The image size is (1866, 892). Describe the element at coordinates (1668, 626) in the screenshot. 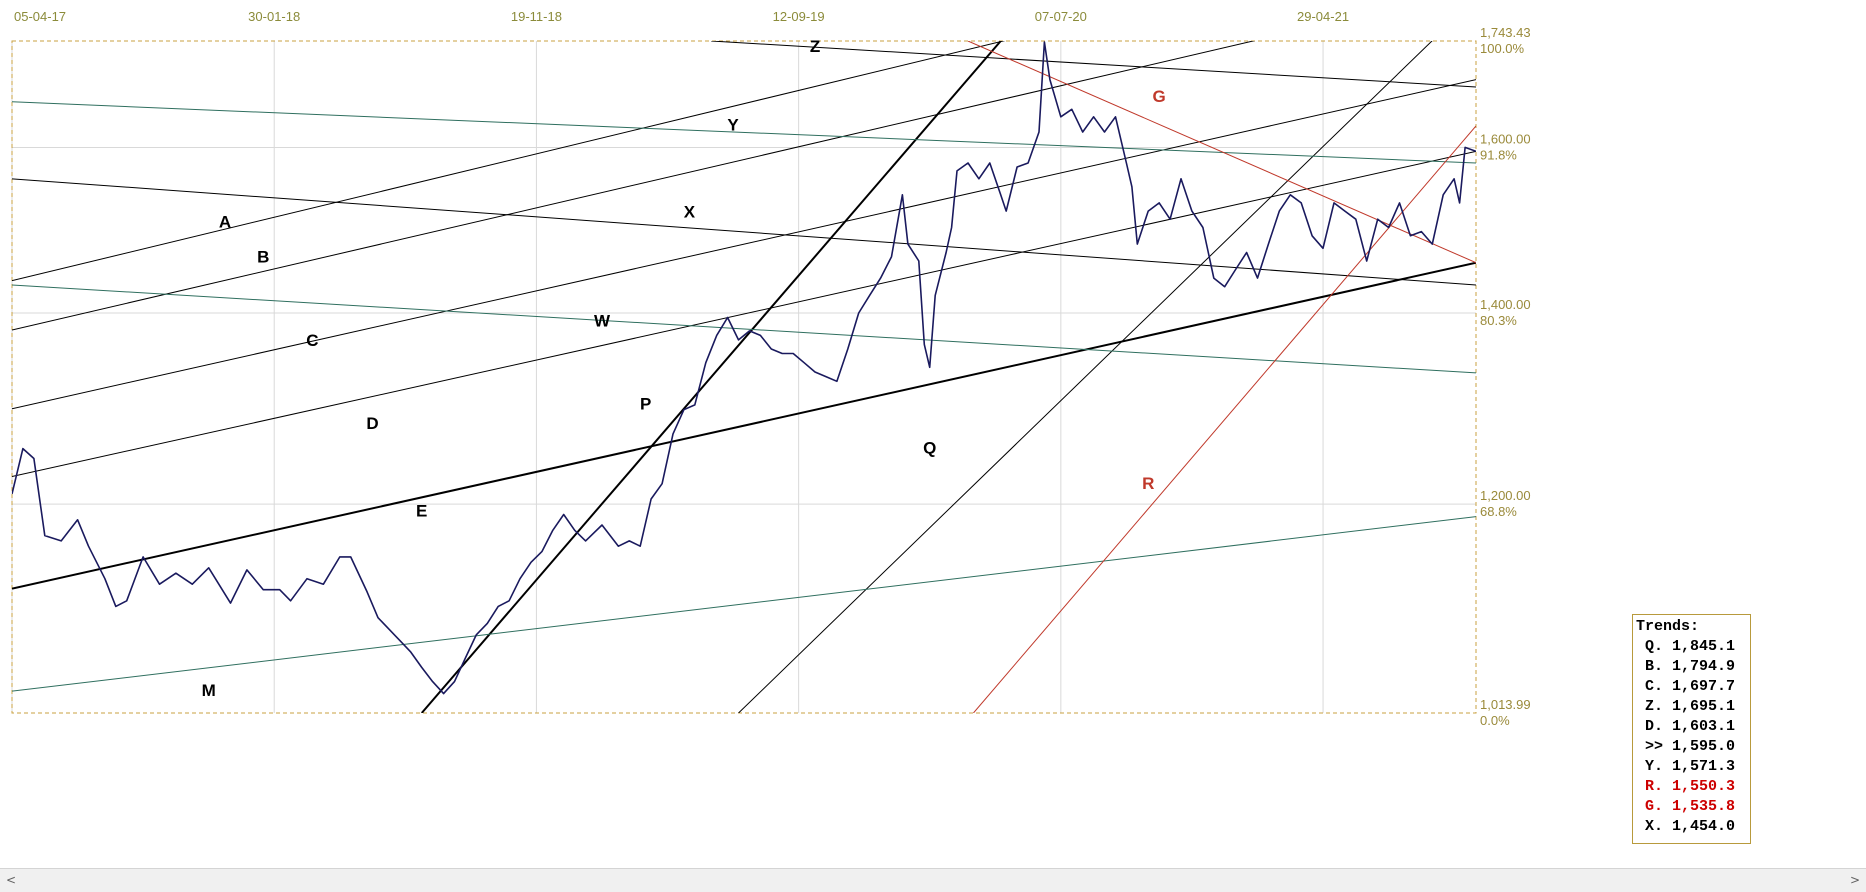

I see `legend-title: Trends:` at that location.